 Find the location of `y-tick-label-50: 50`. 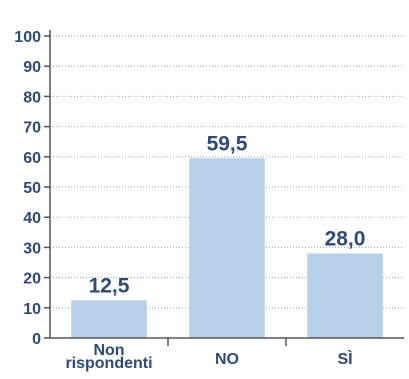

y-tick-label-50: 50 is located at coordinates (32, 188).